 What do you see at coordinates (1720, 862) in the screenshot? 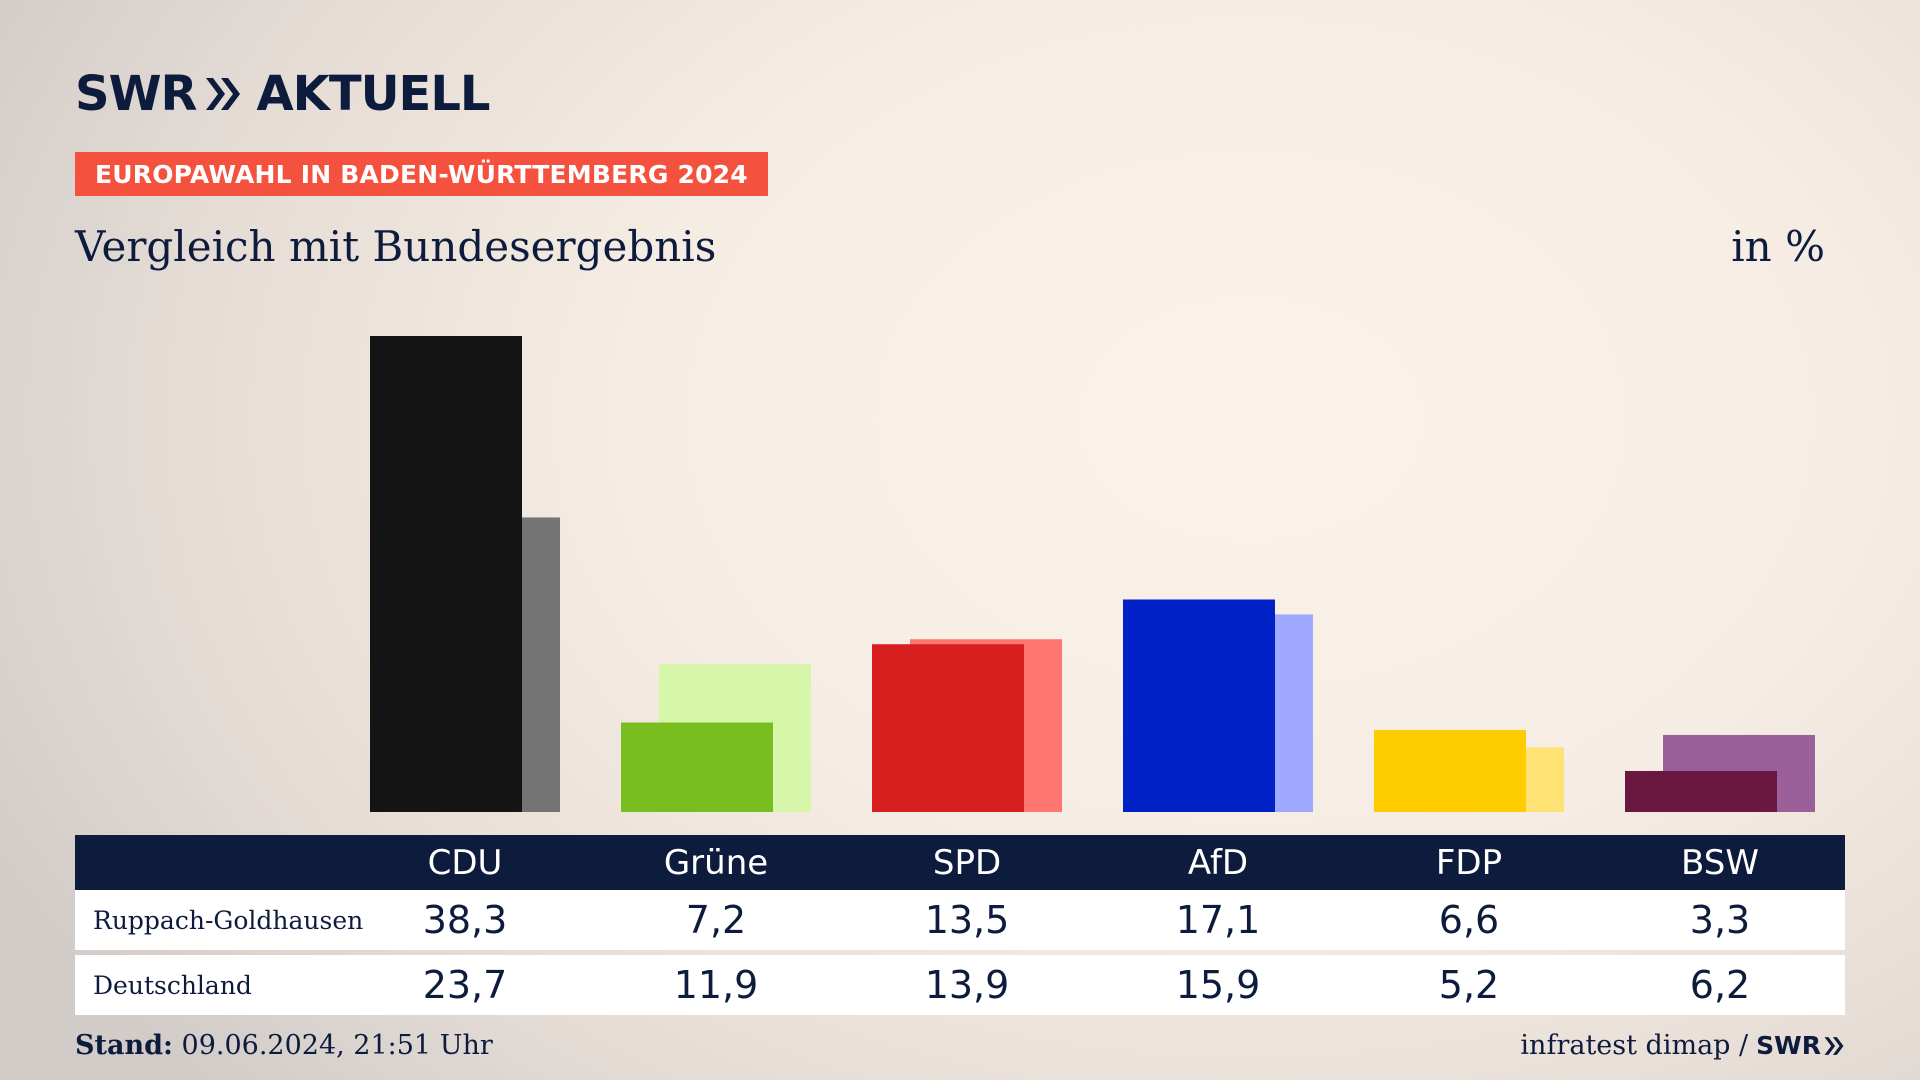
I see `column-header-bsw: BSW` at bounding box center [1720, 862].